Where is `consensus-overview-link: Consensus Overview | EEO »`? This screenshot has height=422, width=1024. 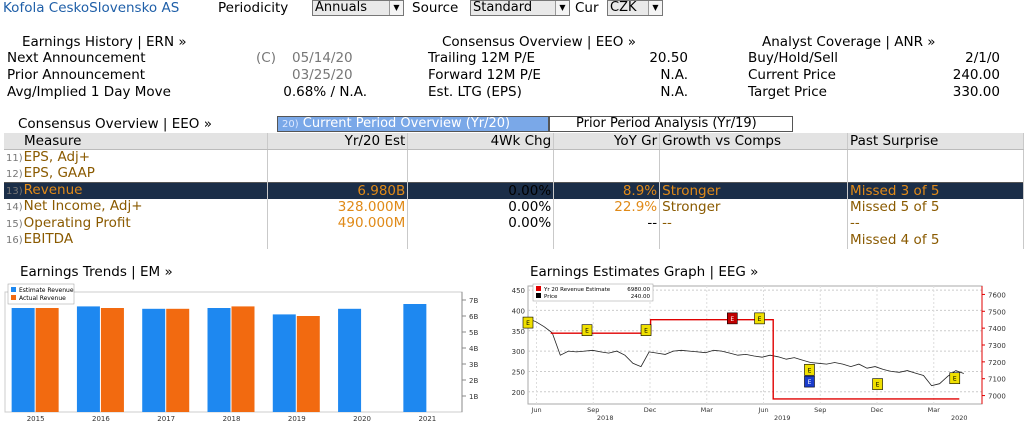 consensus-overview-link: Consensus Overview | EEO » is located at coordinates (539, 42).